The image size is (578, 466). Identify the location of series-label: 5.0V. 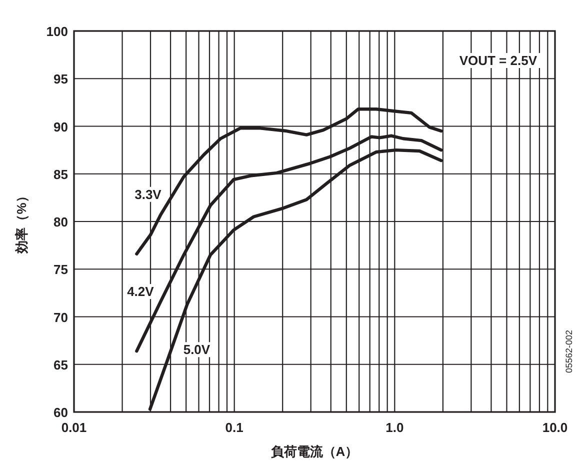
(196, 350).